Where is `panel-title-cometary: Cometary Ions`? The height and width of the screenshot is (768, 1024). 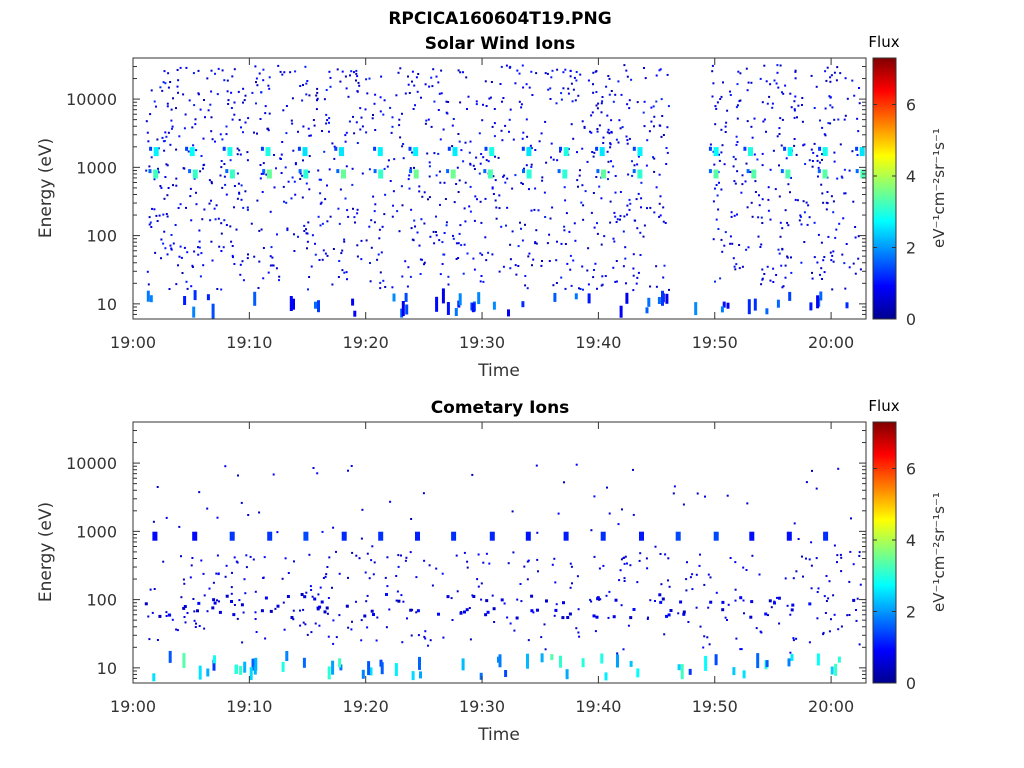 panel-title-cometary: Cometary Ions is located at coordinates (500, 408).